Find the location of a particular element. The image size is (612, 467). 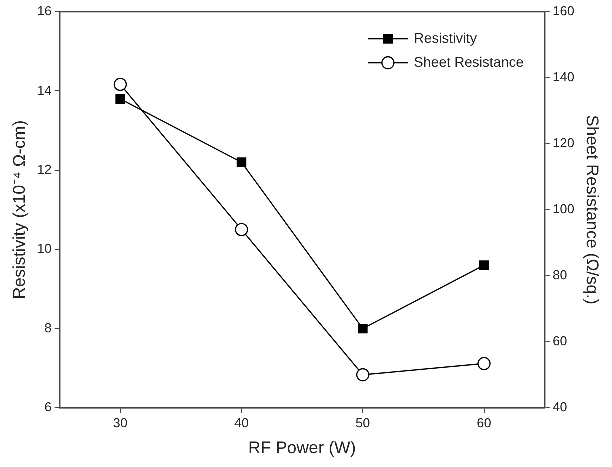

legend-label: Resistivity is located at coordinates (446, 38).